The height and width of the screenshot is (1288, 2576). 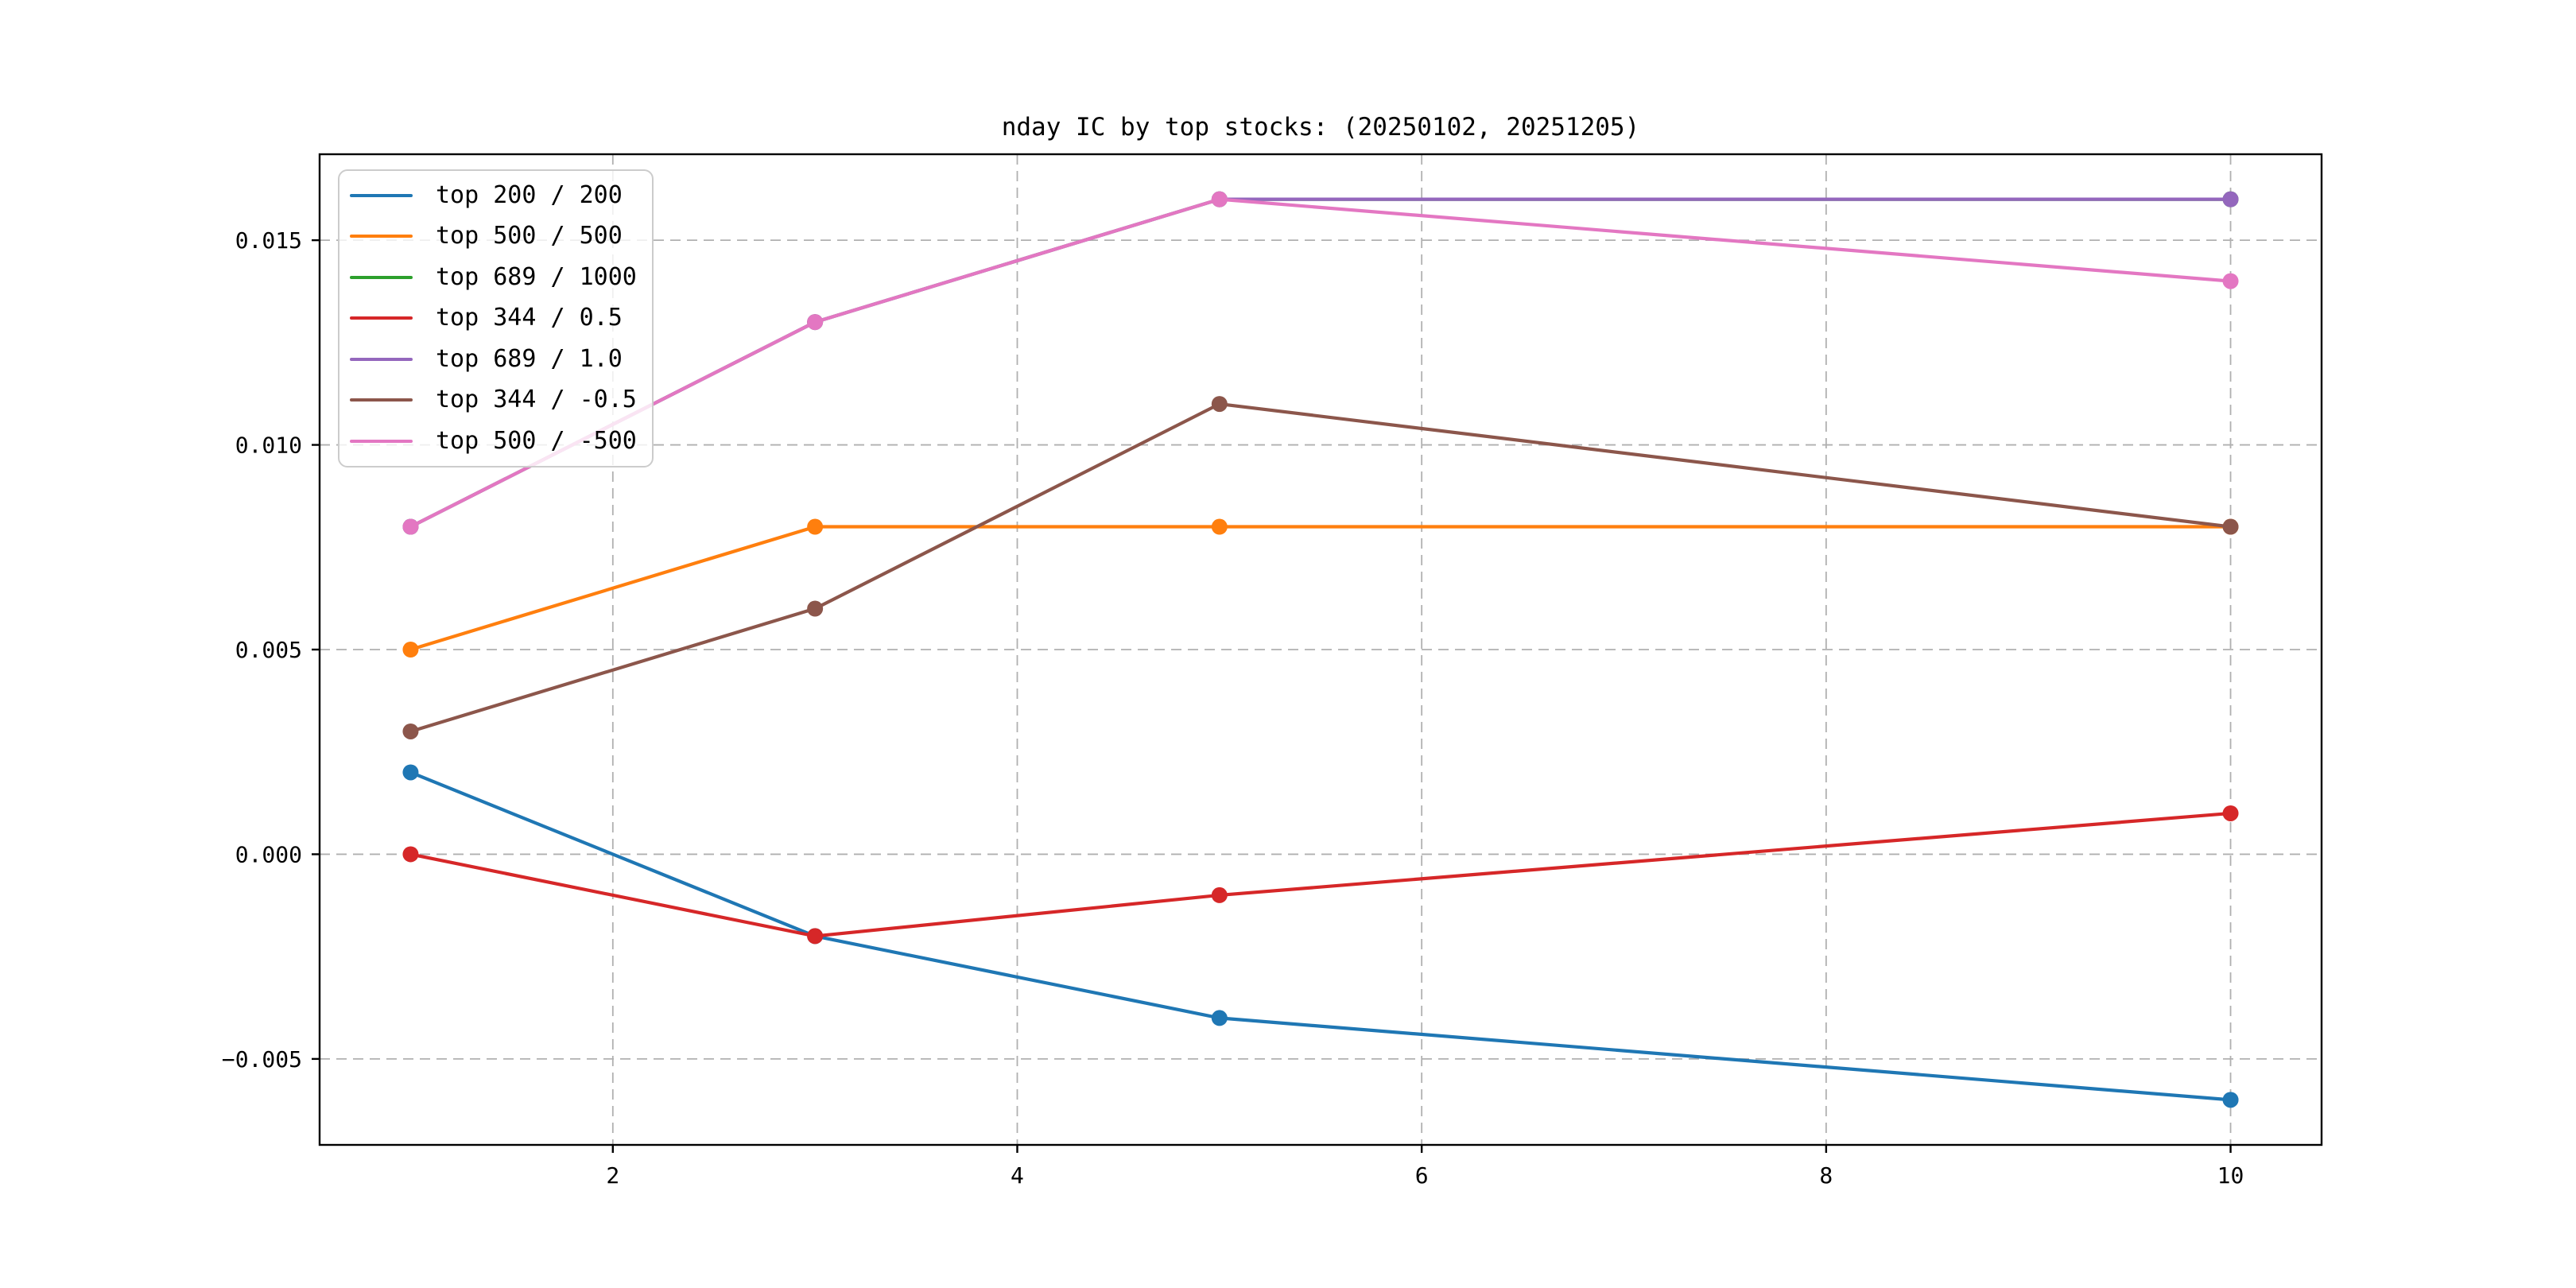 I want to click on legend-item-label: top 500 / -500, so click(x=537, y=440).